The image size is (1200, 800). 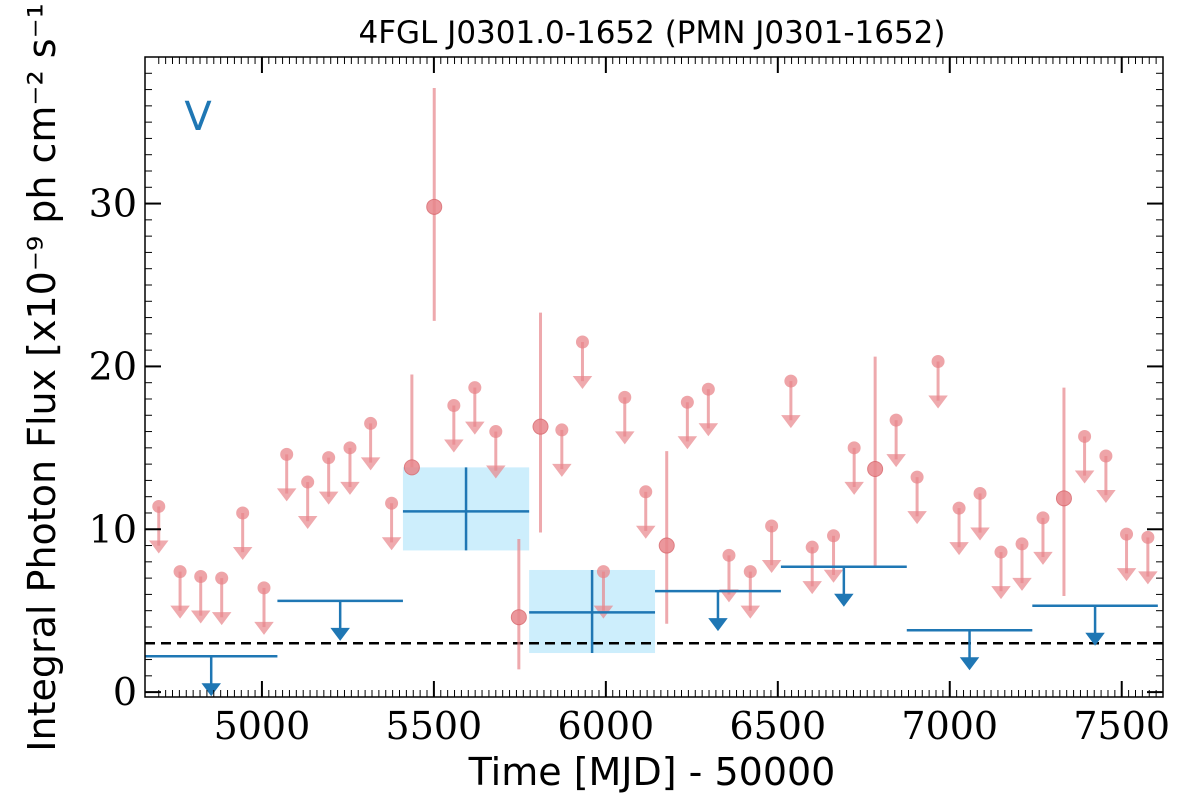 What do you see at coordinates (198, 117) in the screenshot?
I see `panel-label: V` at bounding box center [198, 117].